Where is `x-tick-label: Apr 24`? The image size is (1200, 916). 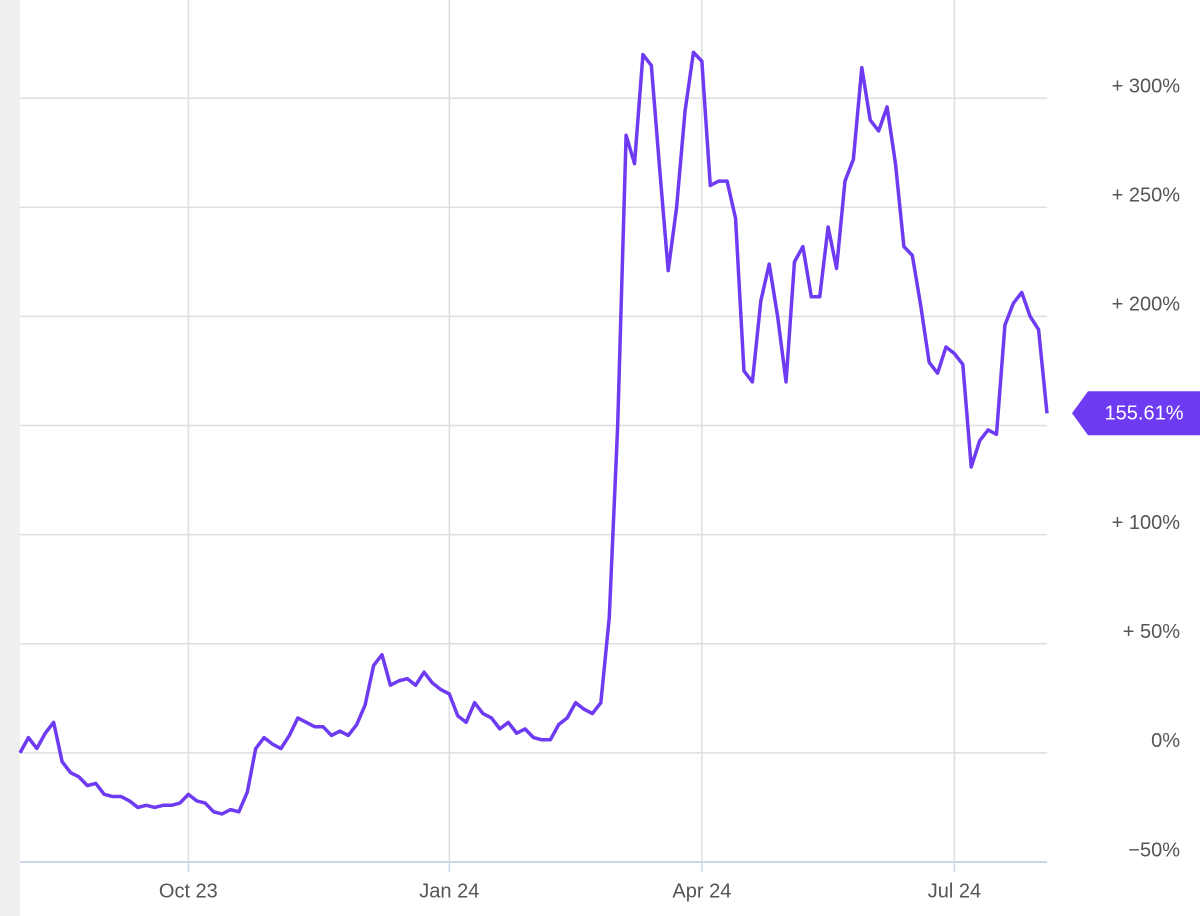
x-tick-label: Apr 24 is located at coordinates (701, 891).